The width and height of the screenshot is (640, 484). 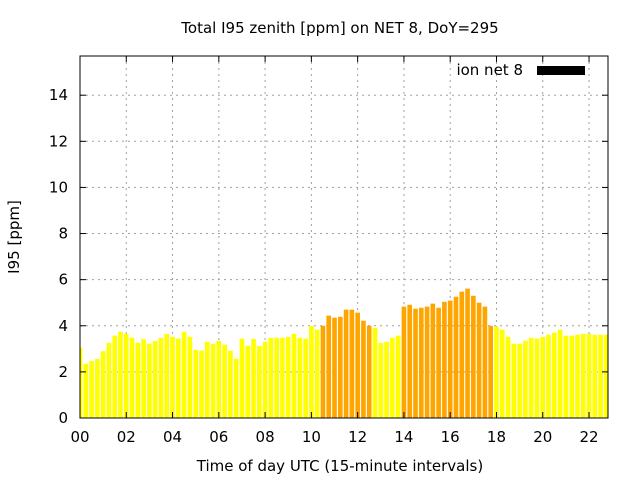 What do you see at coordinates (542, 437) in the screenshot?
I see `x-tick-label: 20` at bounding box center [542, 437].